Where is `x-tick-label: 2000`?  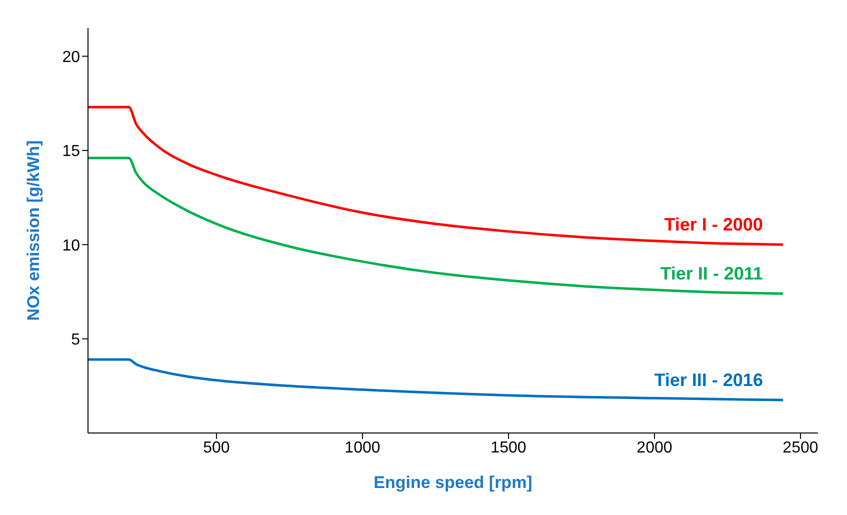 x-tick-label: 2000 is located at coordinates (654, 447).